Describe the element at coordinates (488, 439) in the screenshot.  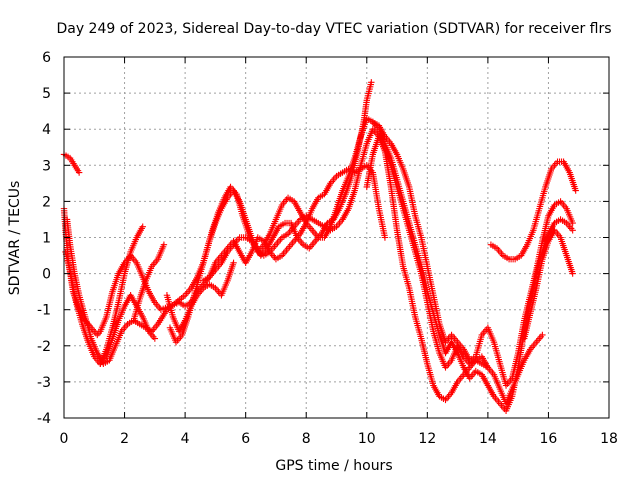
I see `x-tick-label: 14` at that location.